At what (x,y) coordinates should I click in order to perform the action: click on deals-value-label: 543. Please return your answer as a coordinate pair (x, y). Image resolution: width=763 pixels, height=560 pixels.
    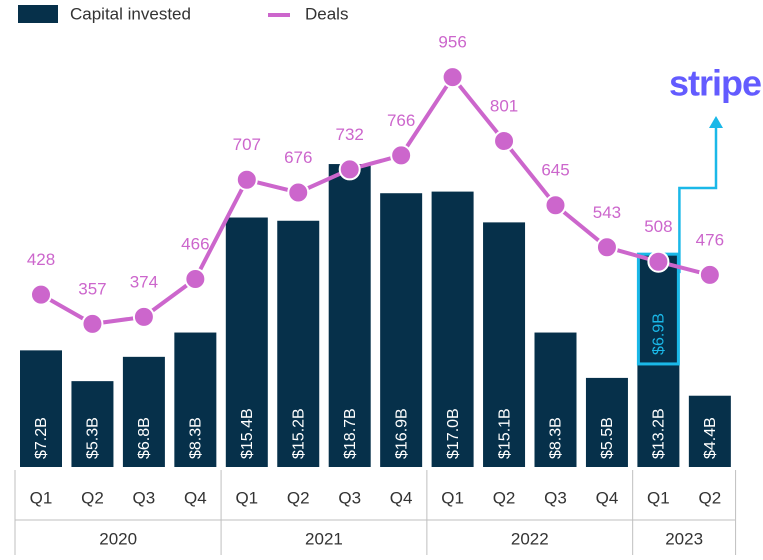
    Looking at the image, I should click on (607, 212).